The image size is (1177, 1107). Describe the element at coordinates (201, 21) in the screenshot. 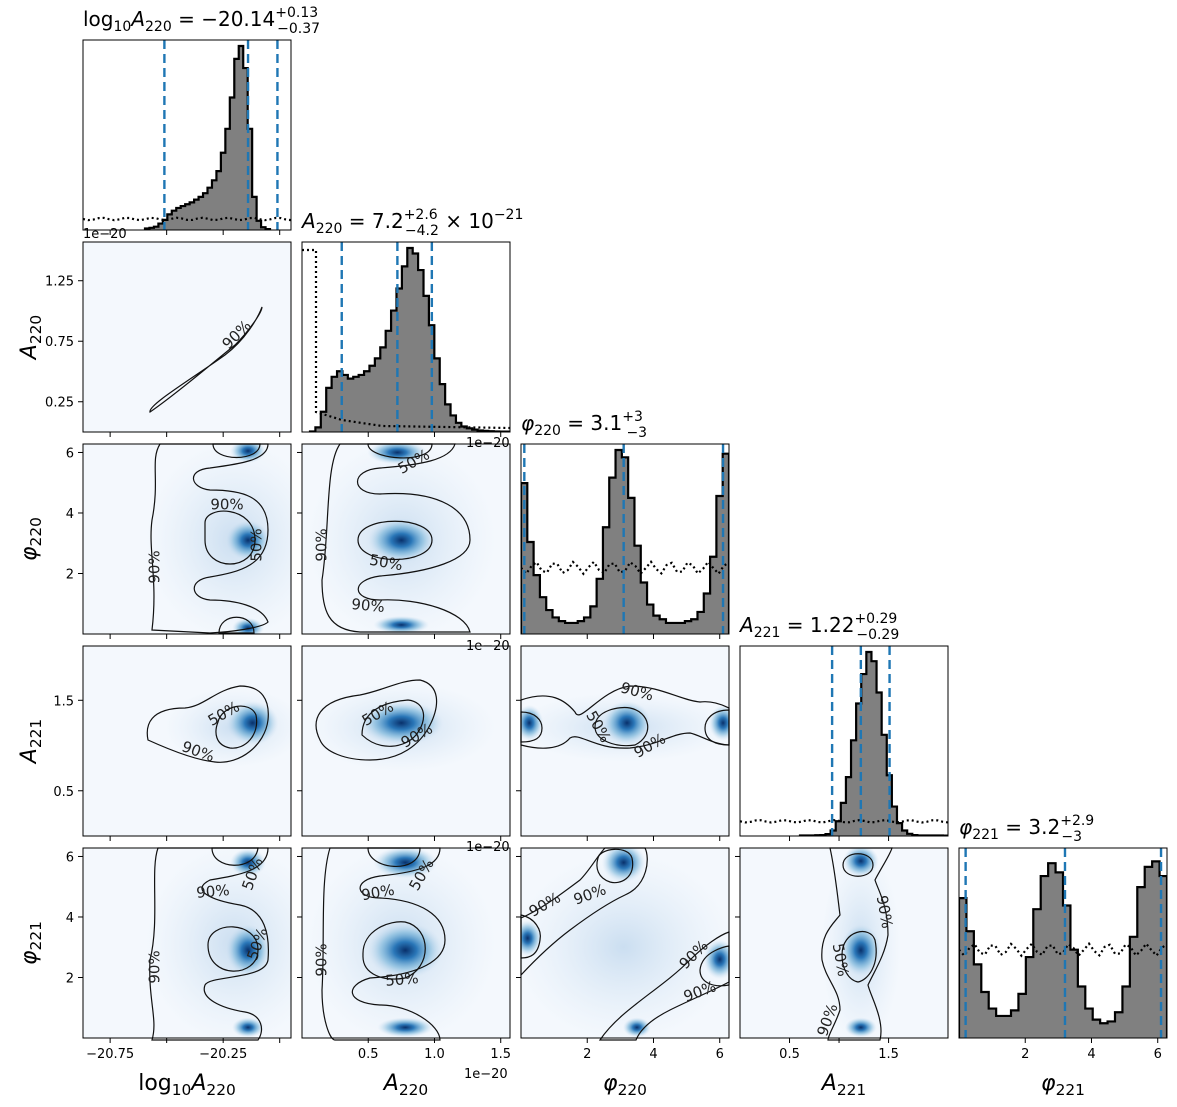

I see `panel-title: log10A220 = −20.14+0.13 −0.37` at that location.